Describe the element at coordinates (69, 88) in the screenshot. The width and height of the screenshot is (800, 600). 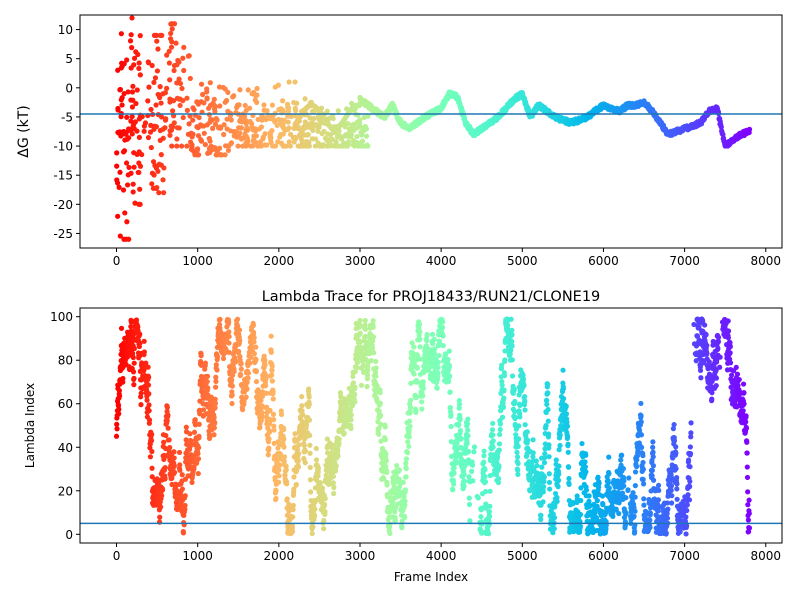
I see `y-tick-label: 0` at that location.